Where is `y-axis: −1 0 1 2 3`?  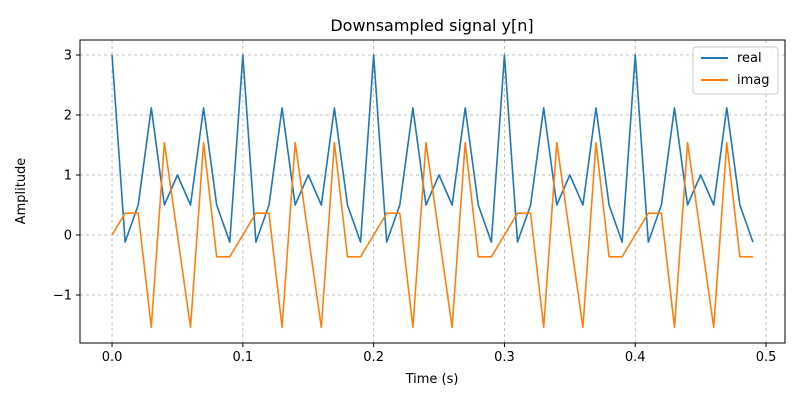
y-axis: −1 0 1 2 3 is located at coordinates (66, 176).